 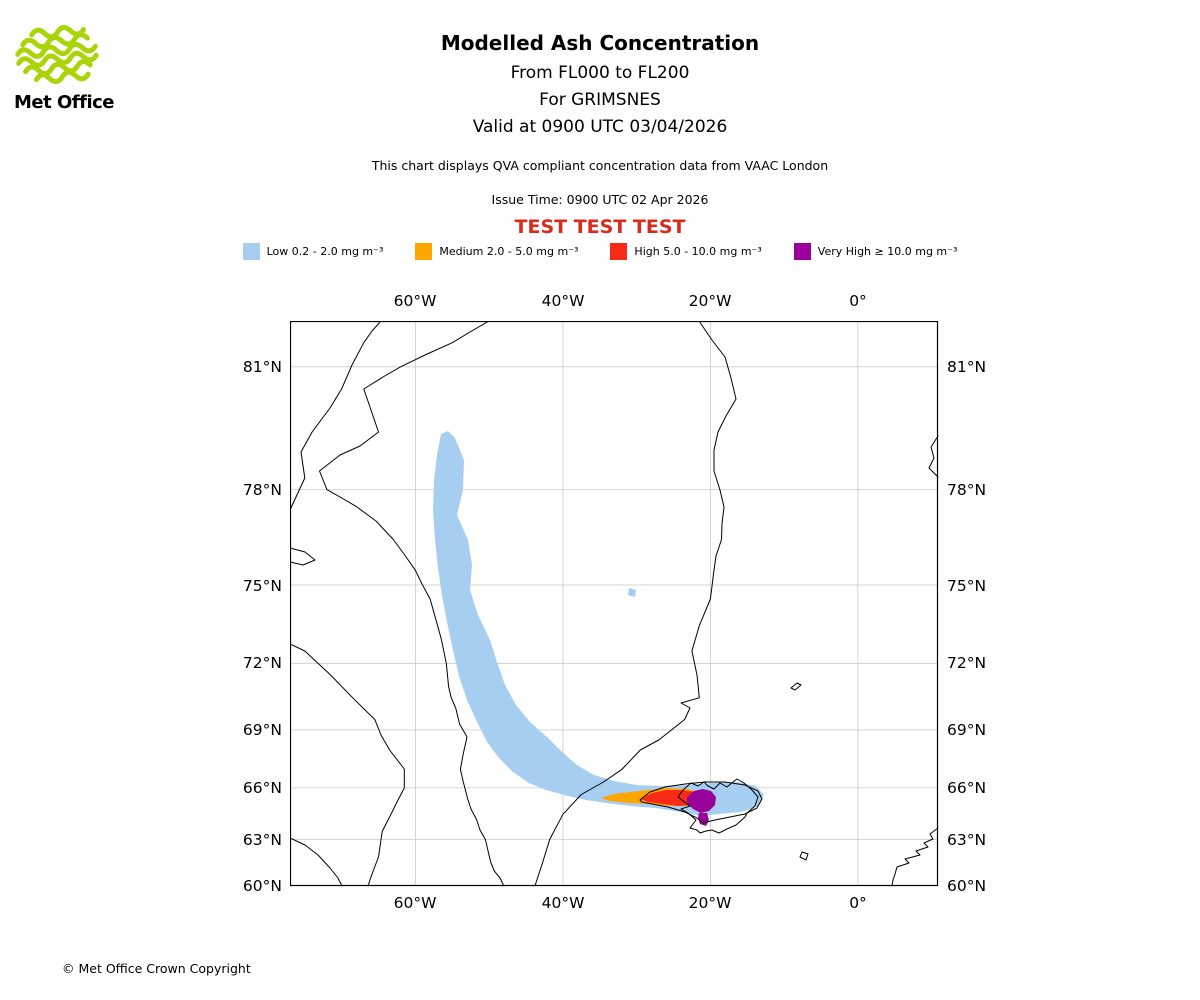 What do you see at coordinates (415, 903) in the screenshot?
I see `lon-tick-bottom-60w: 60°W` at bounding box center [415, 903].